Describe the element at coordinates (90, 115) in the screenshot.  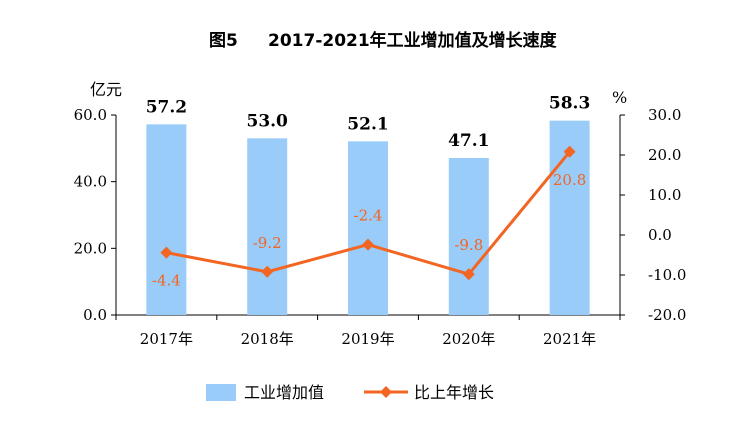
I see `left-tick-label: 60.0` at that location.